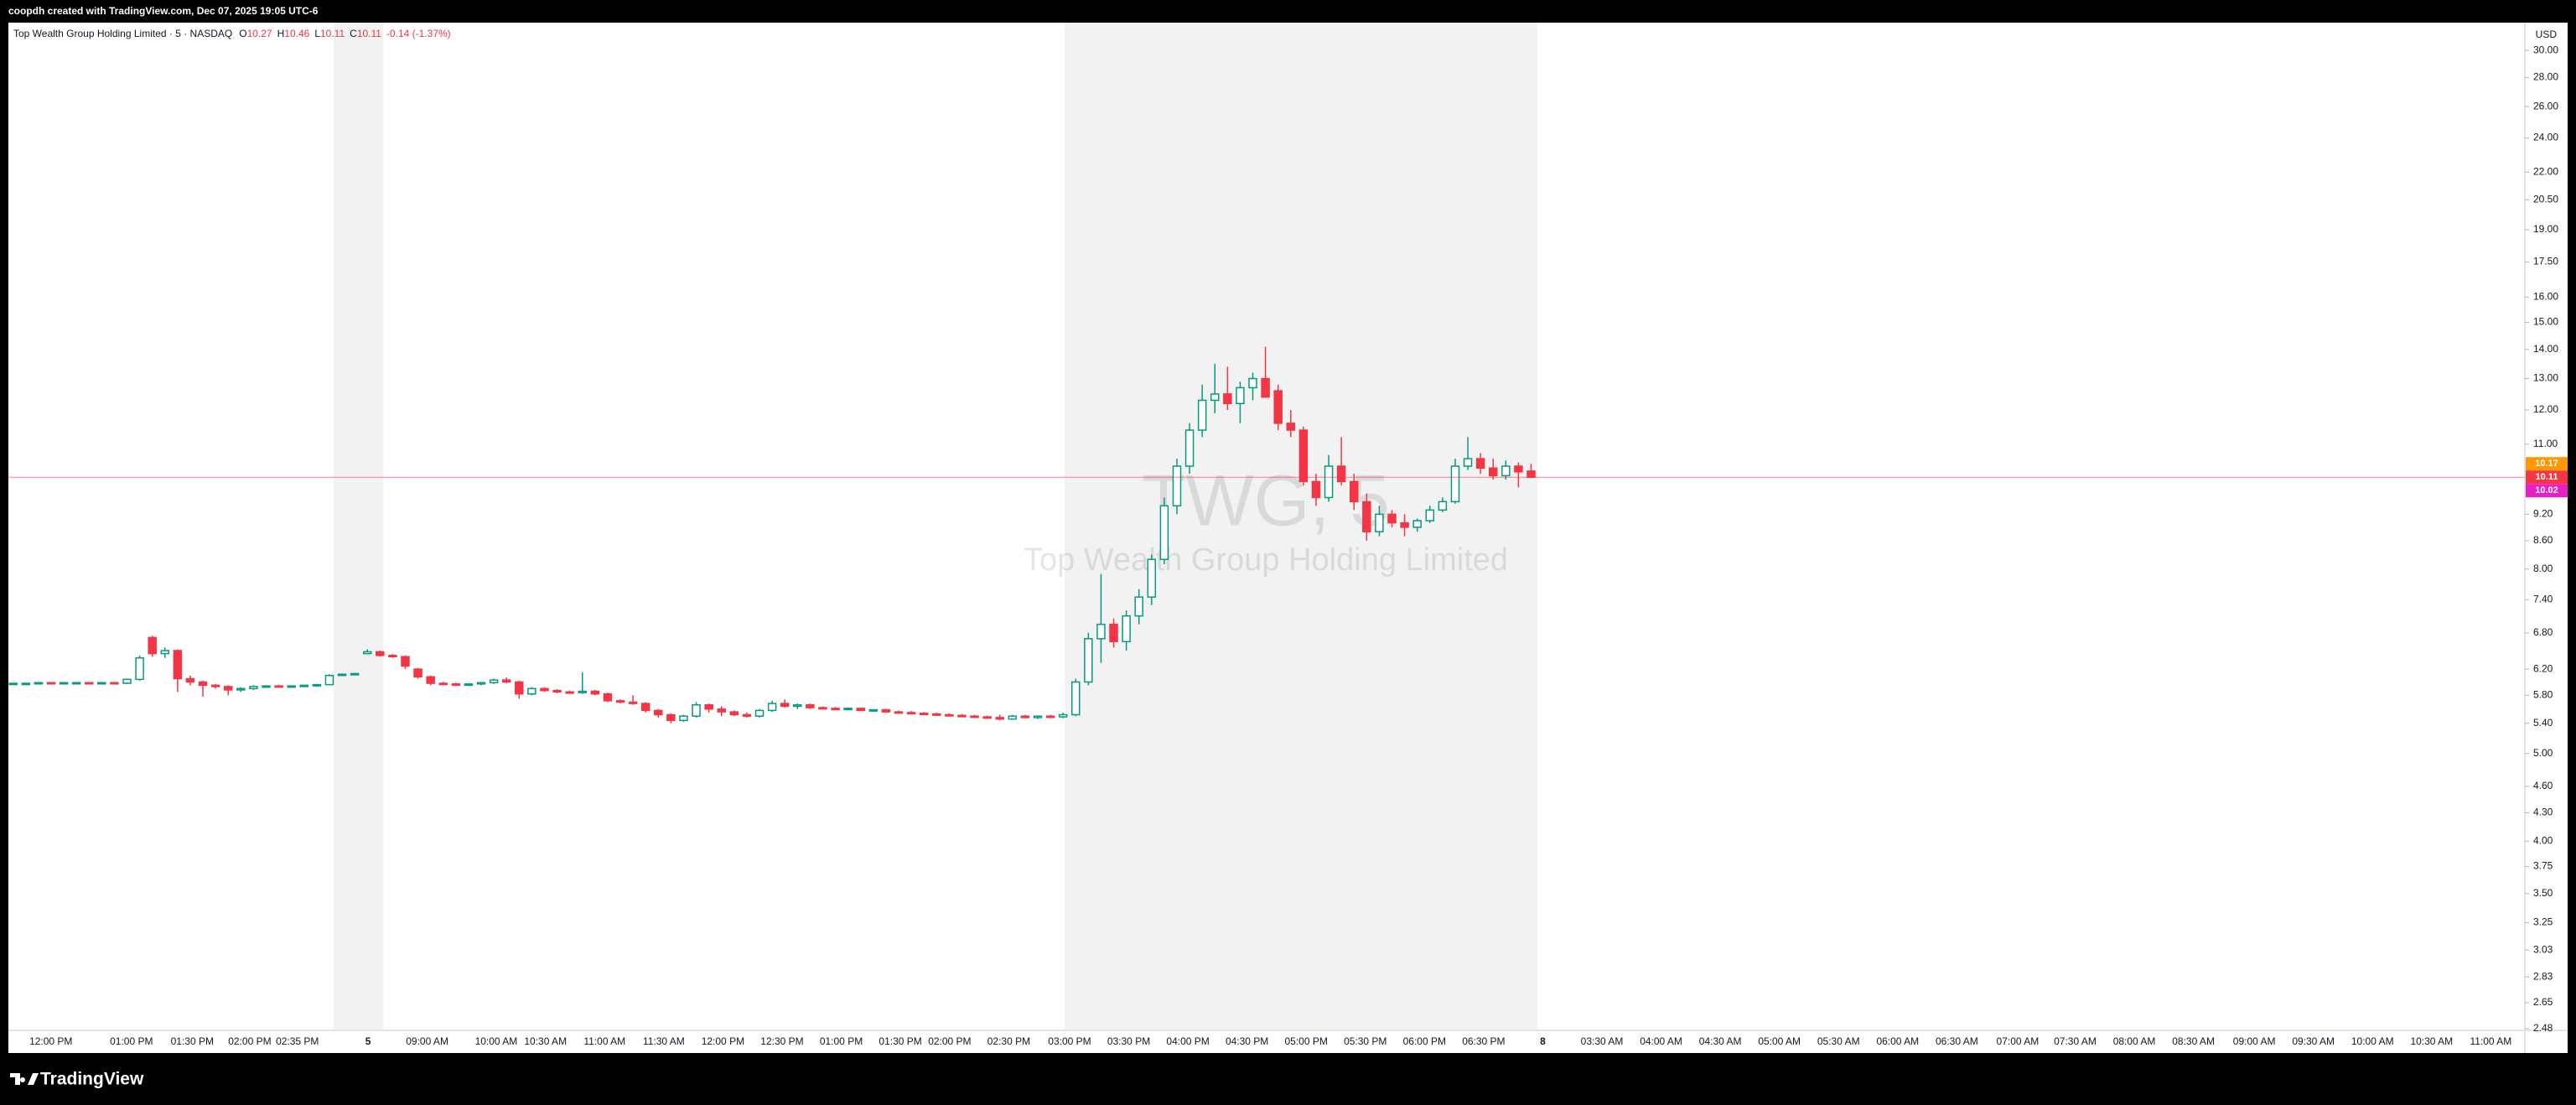 This screenshot has width=2576, height=1105. What do you see at coordinates (2545, 378) in the screenshot?
I see `y-tick-label: 13.00` at bounding box center [2545, 378].